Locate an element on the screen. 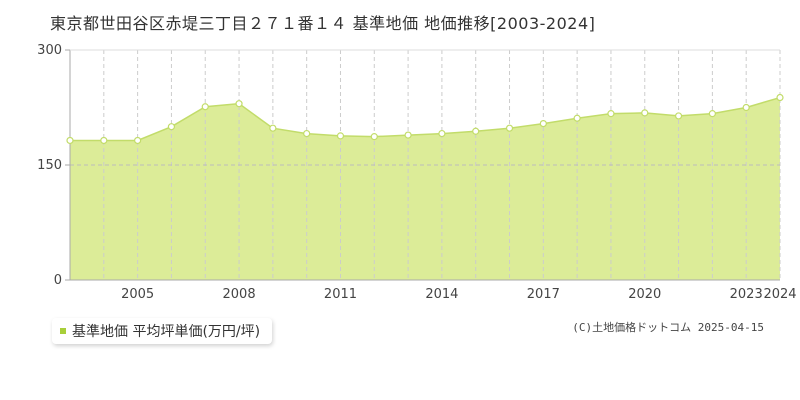  data-point-2008 is located at coordinates (239, 104).